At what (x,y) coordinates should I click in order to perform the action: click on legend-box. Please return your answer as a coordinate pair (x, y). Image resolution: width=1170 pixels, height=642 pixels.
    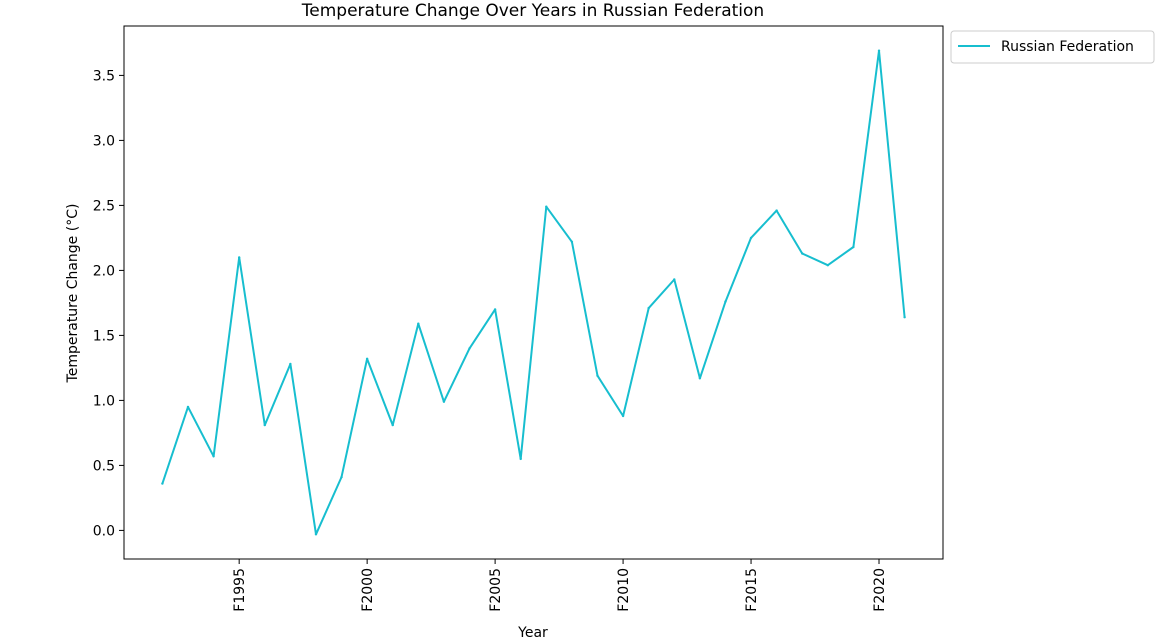
    Looking at the image, I should click on (1052, 47).